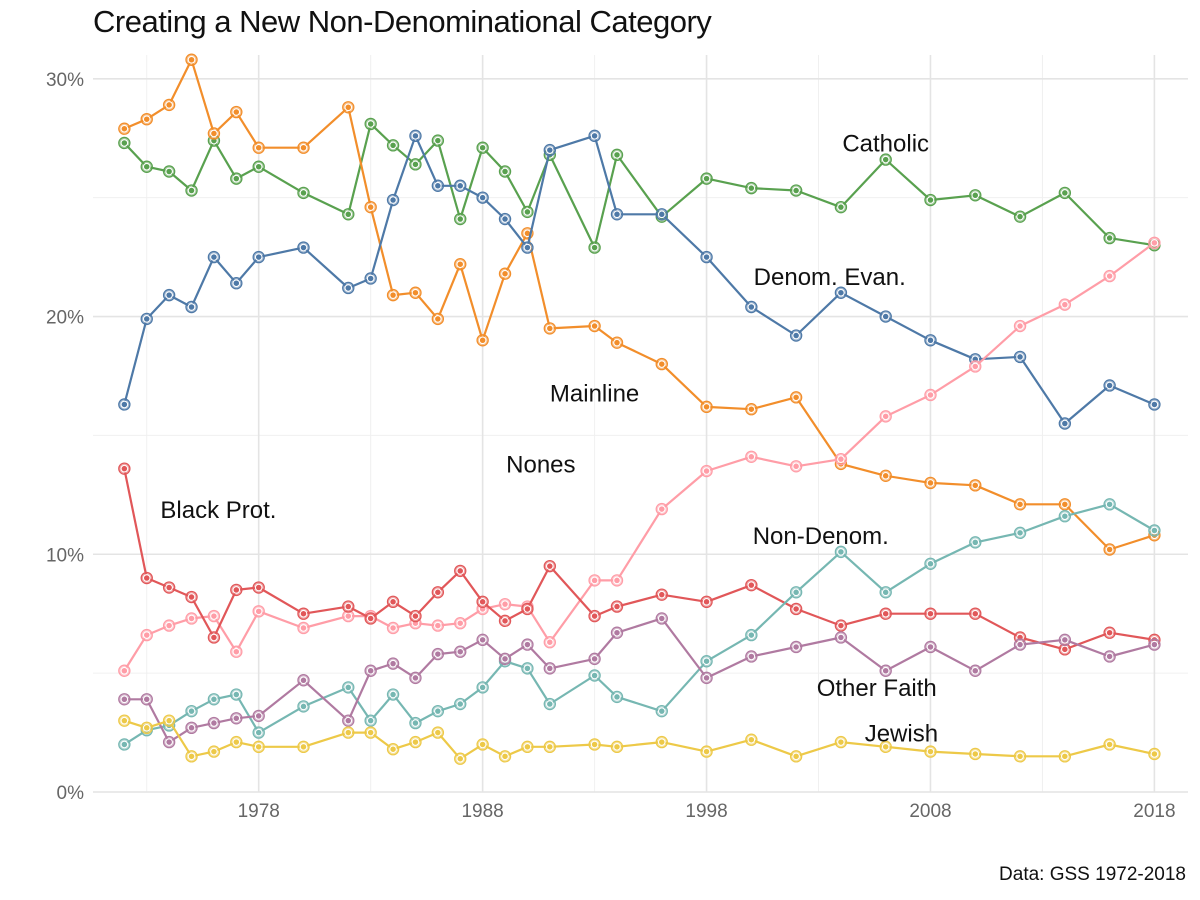 This screenshot has height=900, width=1200. Describe the element at coordinates (930, 811) in the screenshot. I see `x-tick-label: 2008` at that location.